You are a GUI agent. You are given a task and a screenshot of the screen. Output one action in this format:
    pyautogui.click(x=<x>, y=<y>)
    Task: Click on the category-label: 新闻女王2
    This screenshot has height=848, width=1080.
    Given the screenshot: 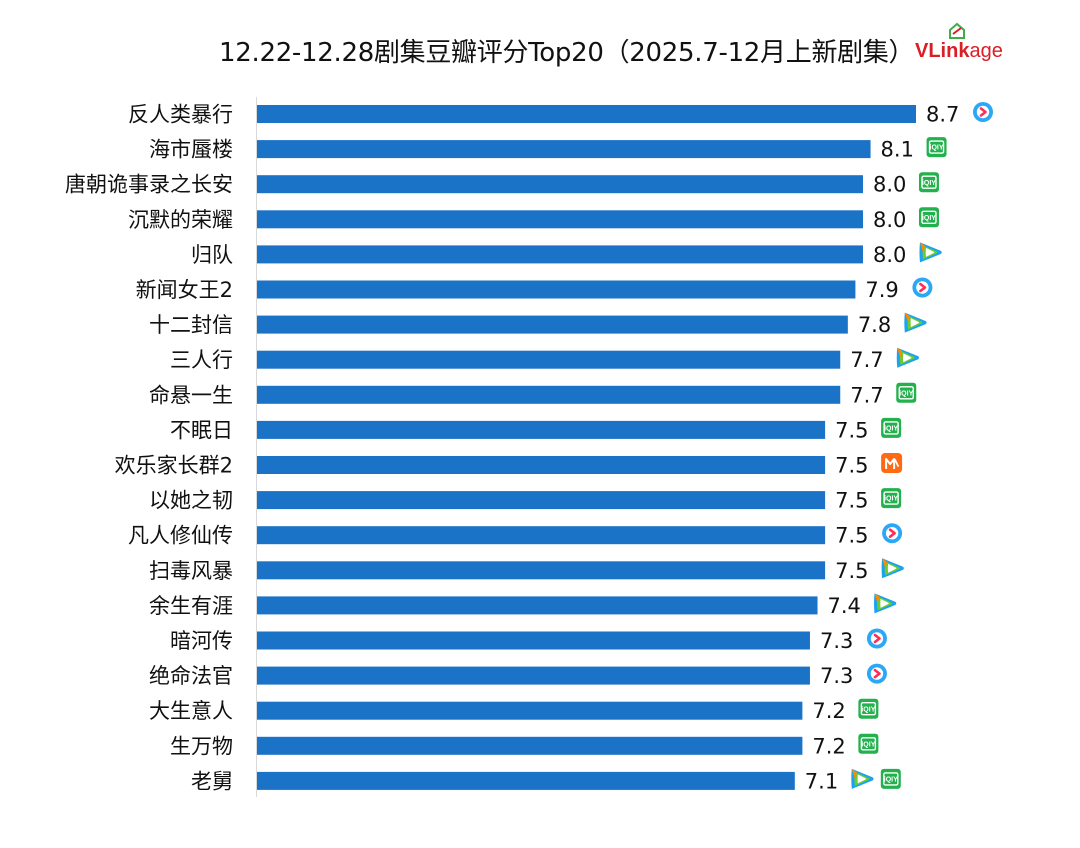 What is the action you would take?
    pyautogui.click(x=184, y=290)
    